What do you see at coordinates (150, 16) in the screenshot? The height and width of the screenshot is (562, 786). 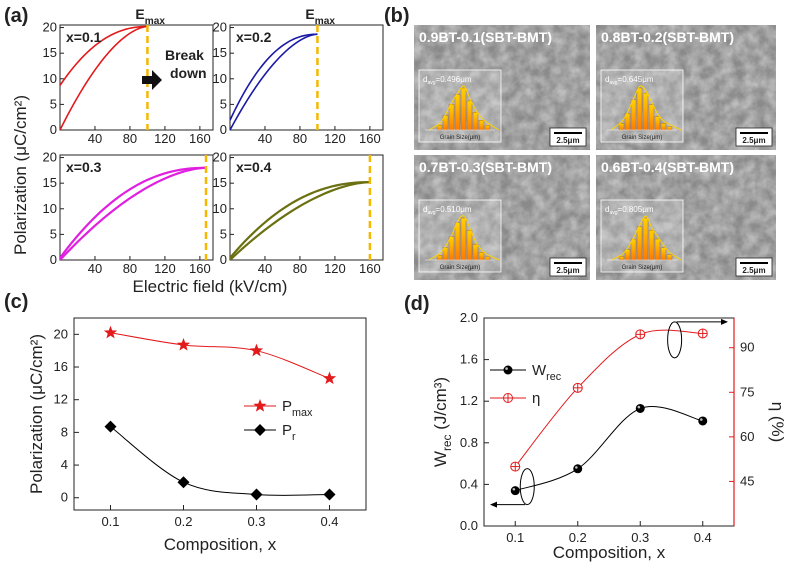 I see `emax-label: Emax` at bounding box center [150, 16].